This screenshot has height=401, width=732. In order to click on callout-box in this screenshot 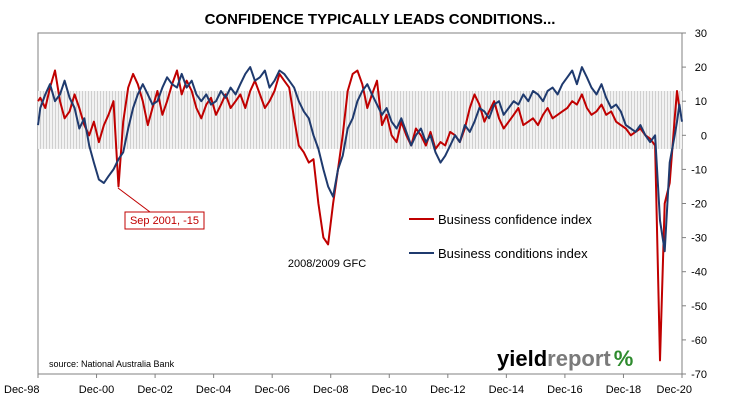, I will do `click(164, 220)`.